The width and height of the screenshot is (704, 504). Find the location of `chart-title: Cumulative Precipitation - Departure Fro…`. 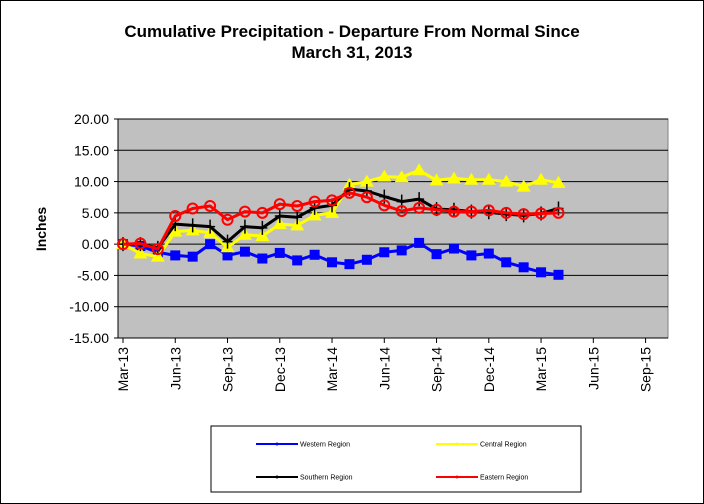

chart-title: Cumulative Precipitation - Departure Fro… is located at coordinates (352, 42).